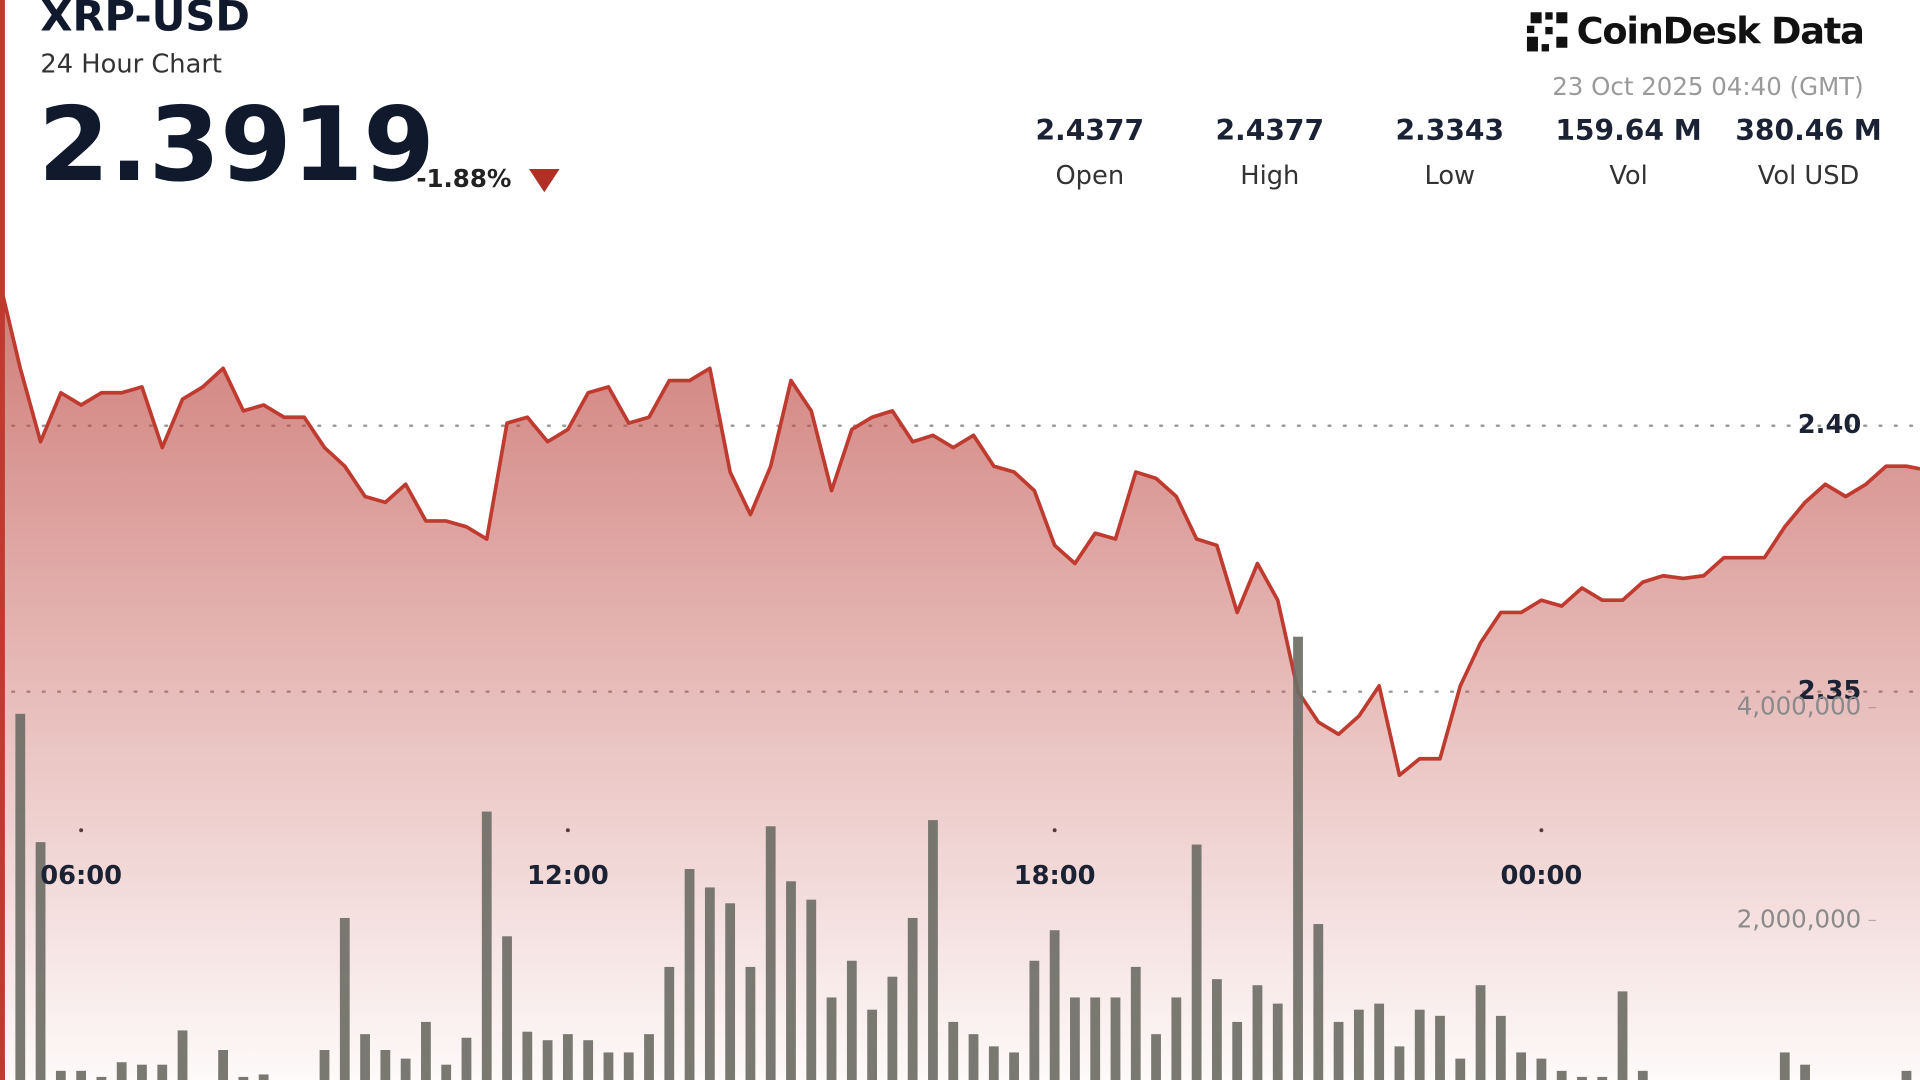  Describe the element at coordinates (1799, 918) in the screenshot. I see `y2-tick-label: 2,000,000` at that location.